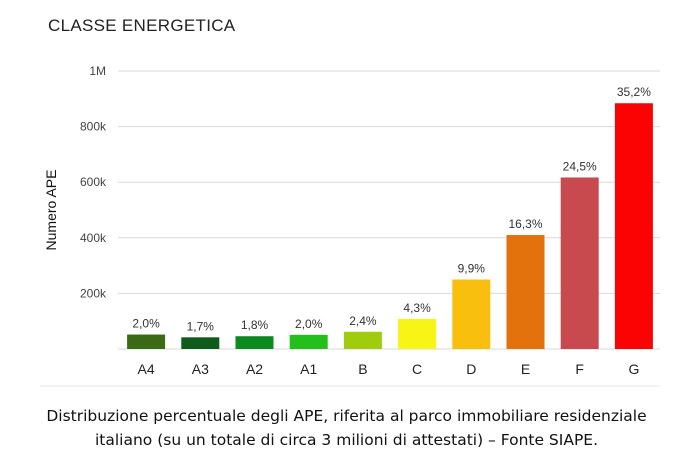  Describe the element at coordinates (254, 342) in the screenshot. I see `bar-a2` at that location.